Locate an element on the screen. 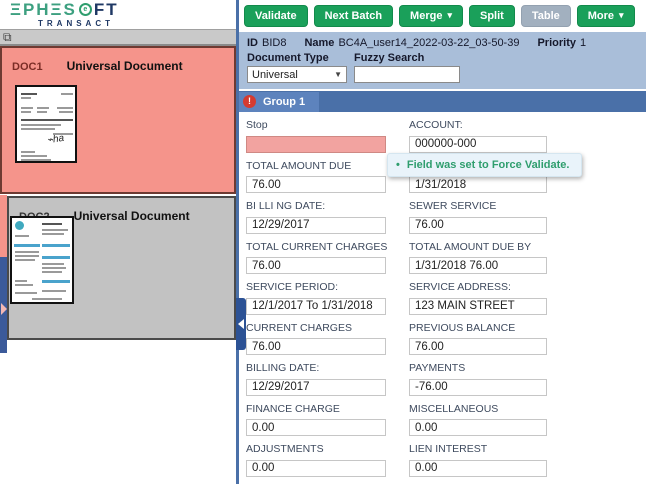 The height and width of the screenshot is (484, 646). fuzzy-search-input is located at coordinates (407, 74).